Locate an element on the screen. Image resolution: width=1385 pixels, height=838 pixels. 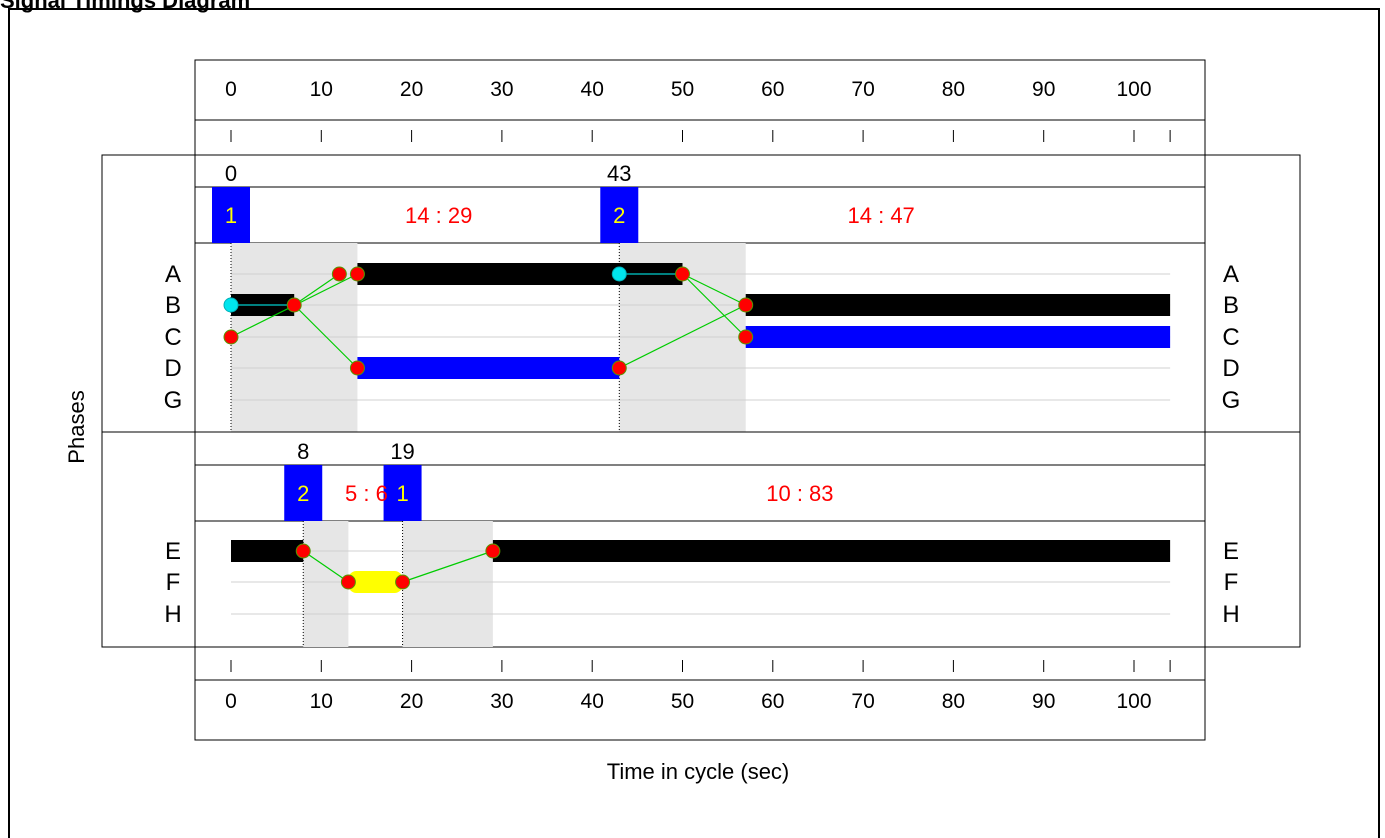
phase-label-left: A is located at coordinates (173, 274).